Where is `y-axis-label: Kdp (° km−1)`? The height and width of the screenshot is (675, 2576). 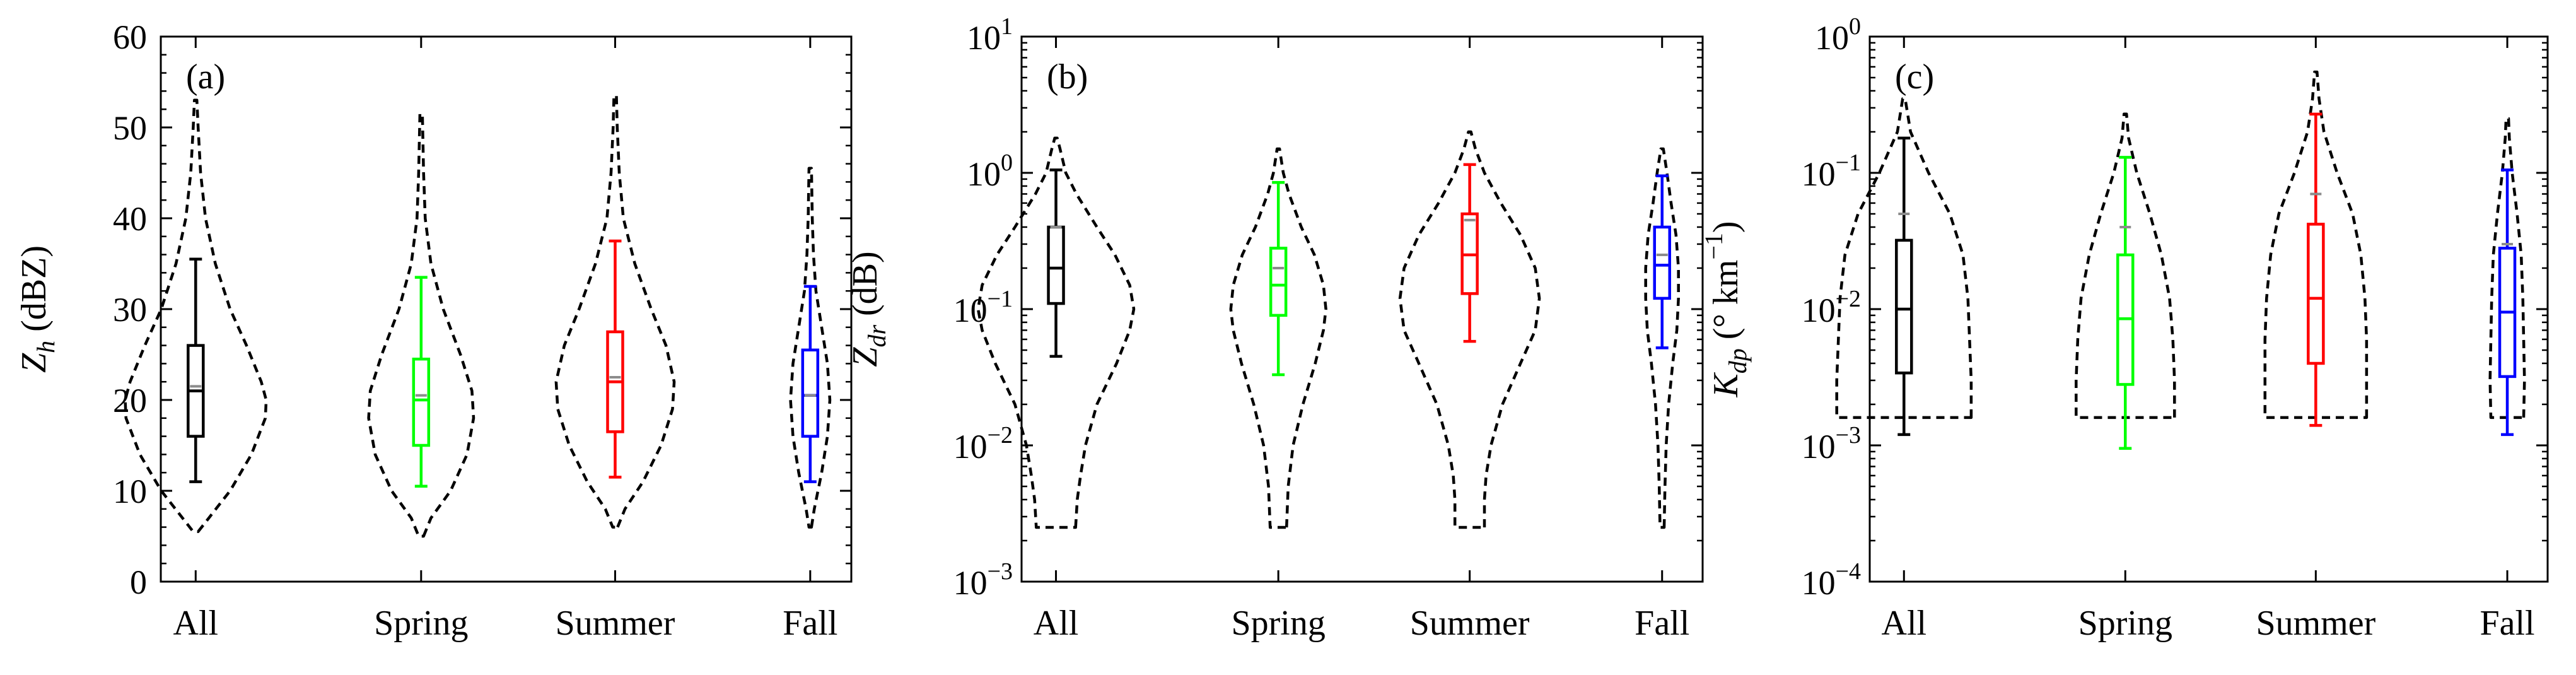
y-axis-label: Kdp (° km−1) is located at coordinates (1726, 309).